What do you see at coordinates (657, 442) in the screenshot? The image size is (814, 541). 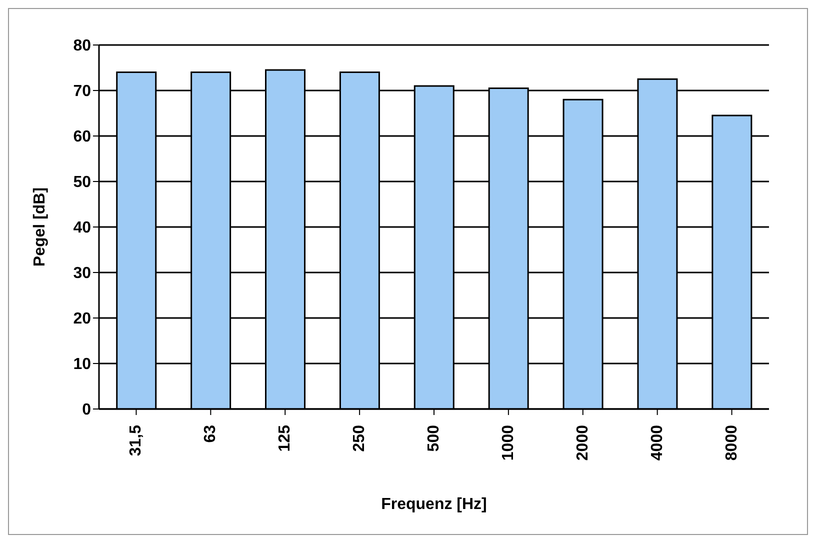 I see `x-tick-label: 4000` at bounding box center [657, 442].